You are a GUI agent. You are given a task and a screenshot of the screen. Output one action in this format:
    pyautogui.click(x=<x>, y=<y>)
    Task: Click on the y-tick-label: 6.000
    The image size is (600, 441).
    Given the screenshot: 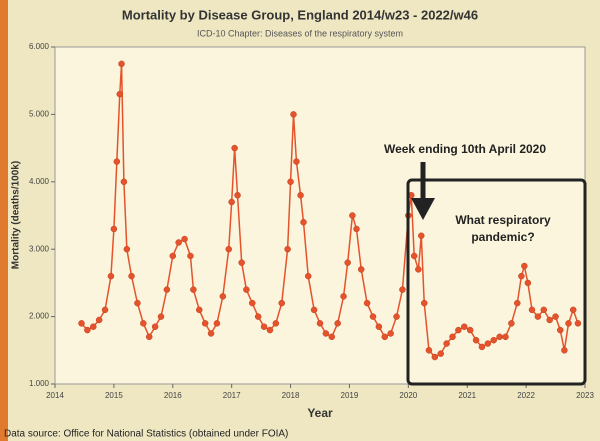 What is the action you would take?
    pyautogui.click(x=39, y=46)
    